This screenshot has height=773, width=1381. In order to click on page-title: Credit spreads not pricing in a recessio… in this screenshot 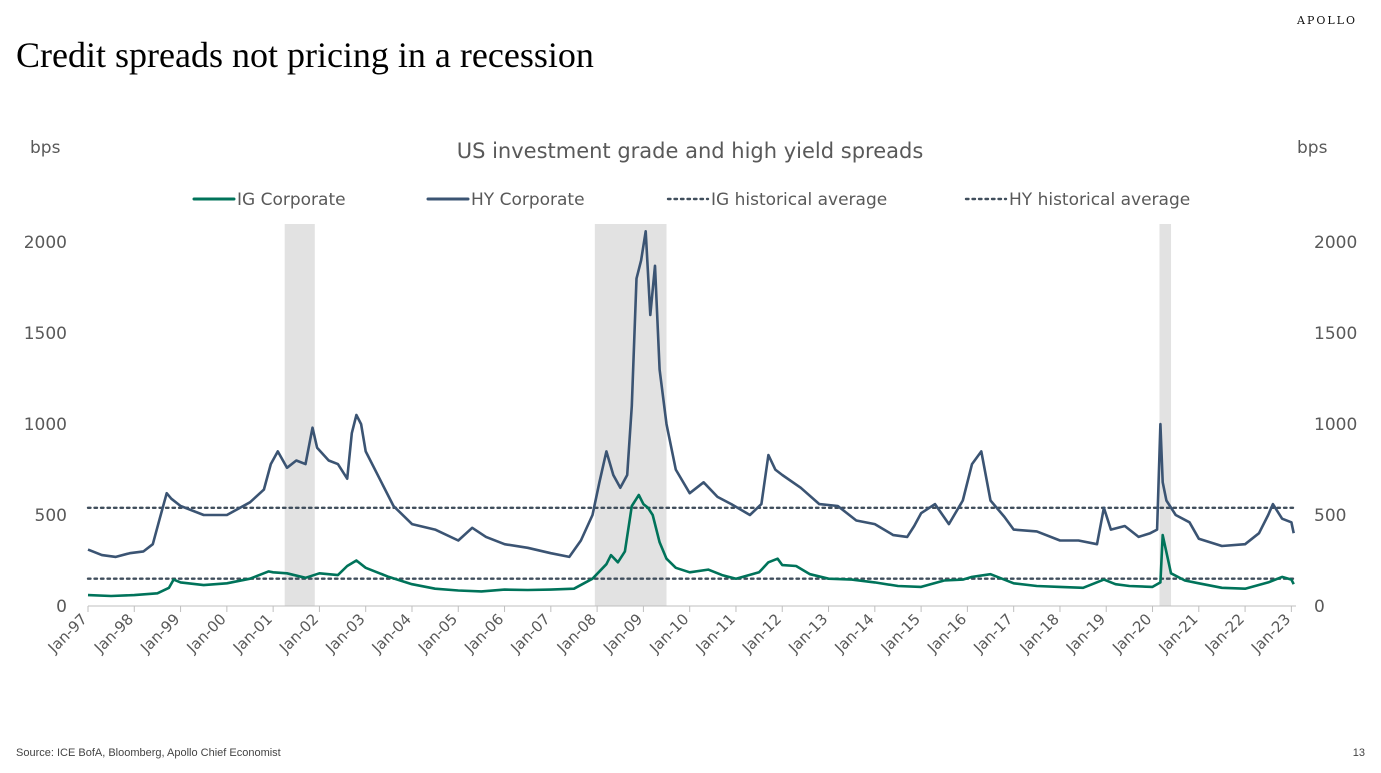, I will do `click(305, 55)`.